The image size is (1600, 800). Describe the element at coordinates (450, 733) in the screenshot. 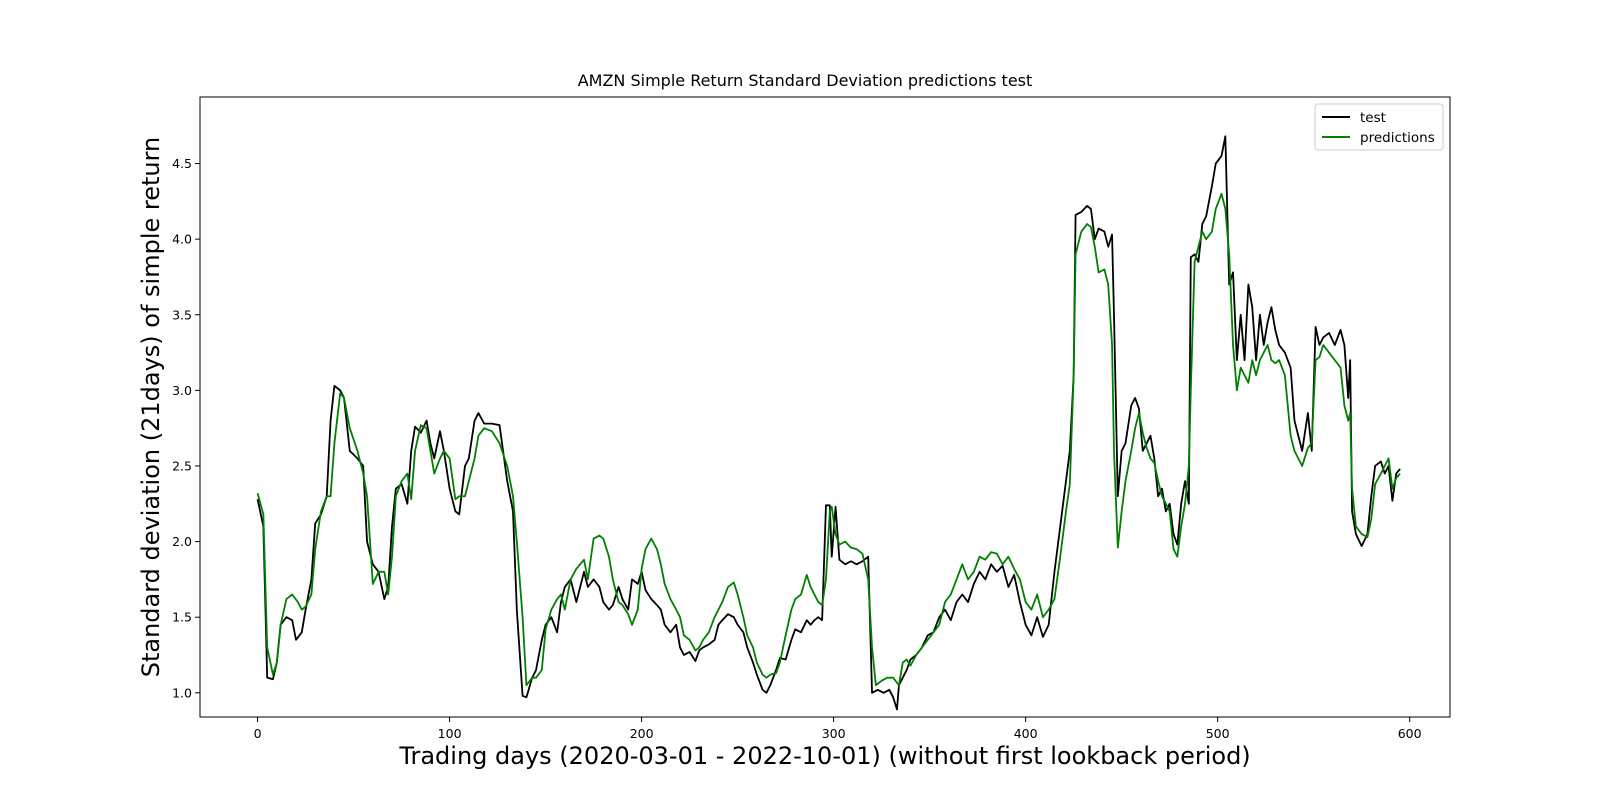

I see `x-tick-label: 100` at that location.